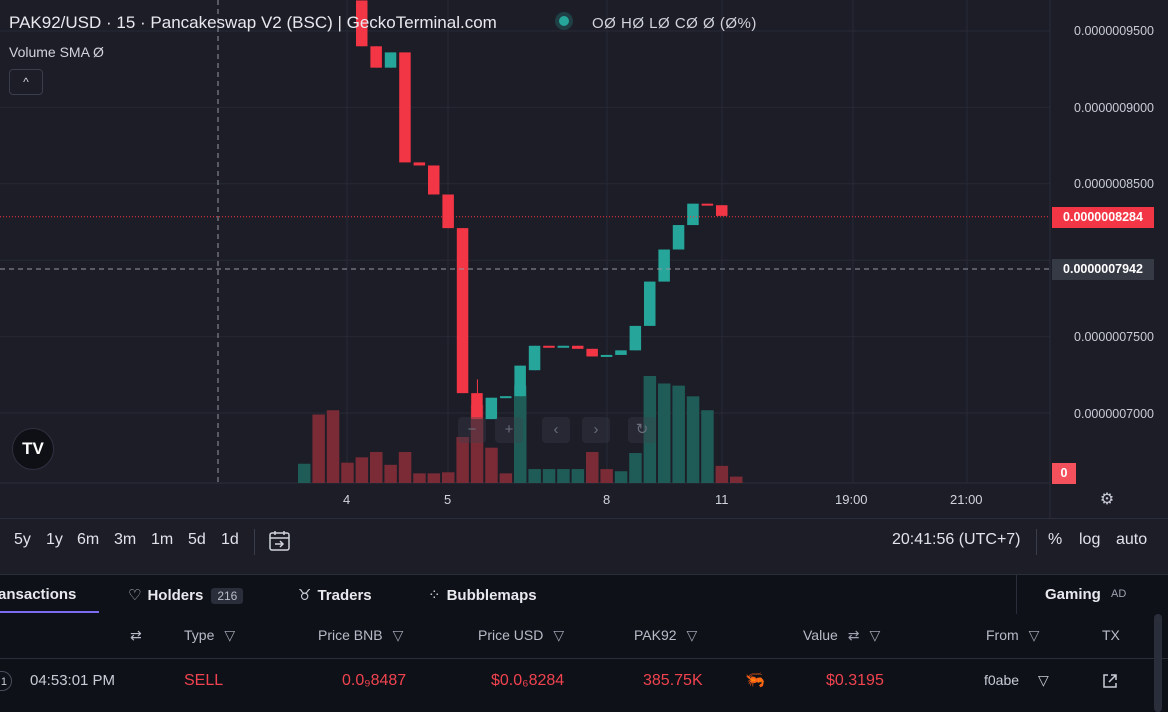 This screenshot has height=712, width=1168. Describe the element at coordinates (1092, 594) in the screenshot. I see `gaming-ad: Gaming AD` at that location.